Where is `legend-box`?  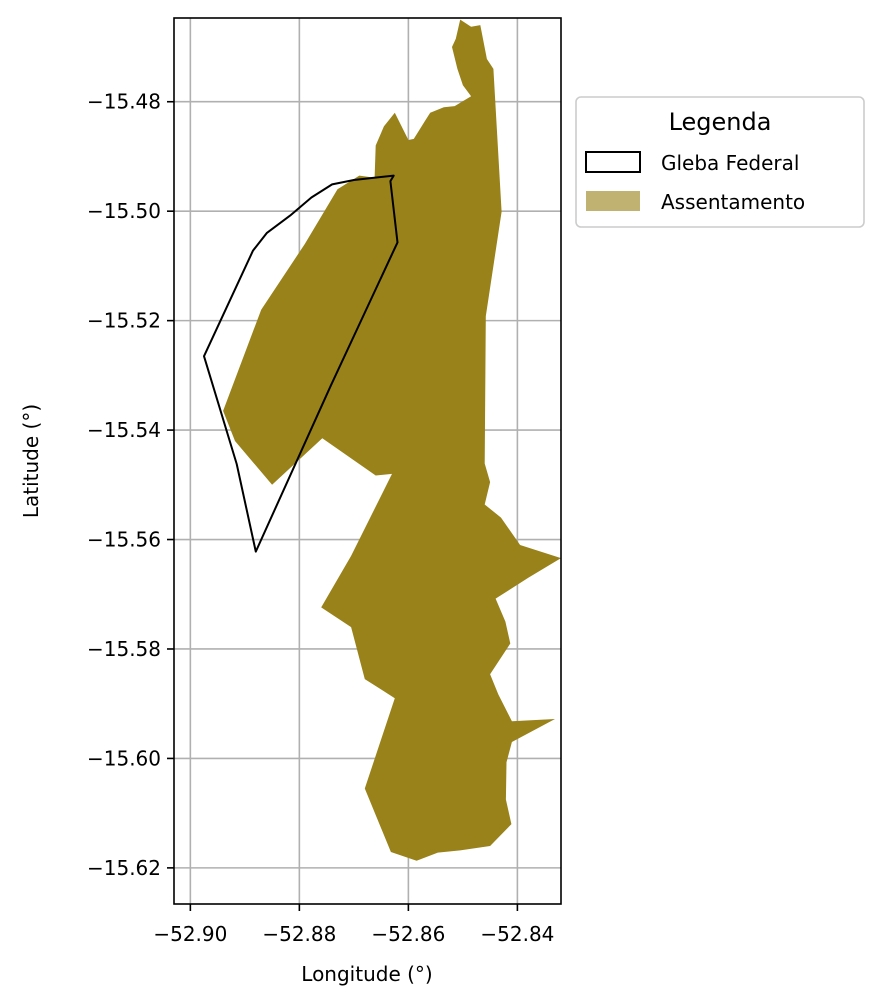 legend-box is located at coordinates (720, 162).